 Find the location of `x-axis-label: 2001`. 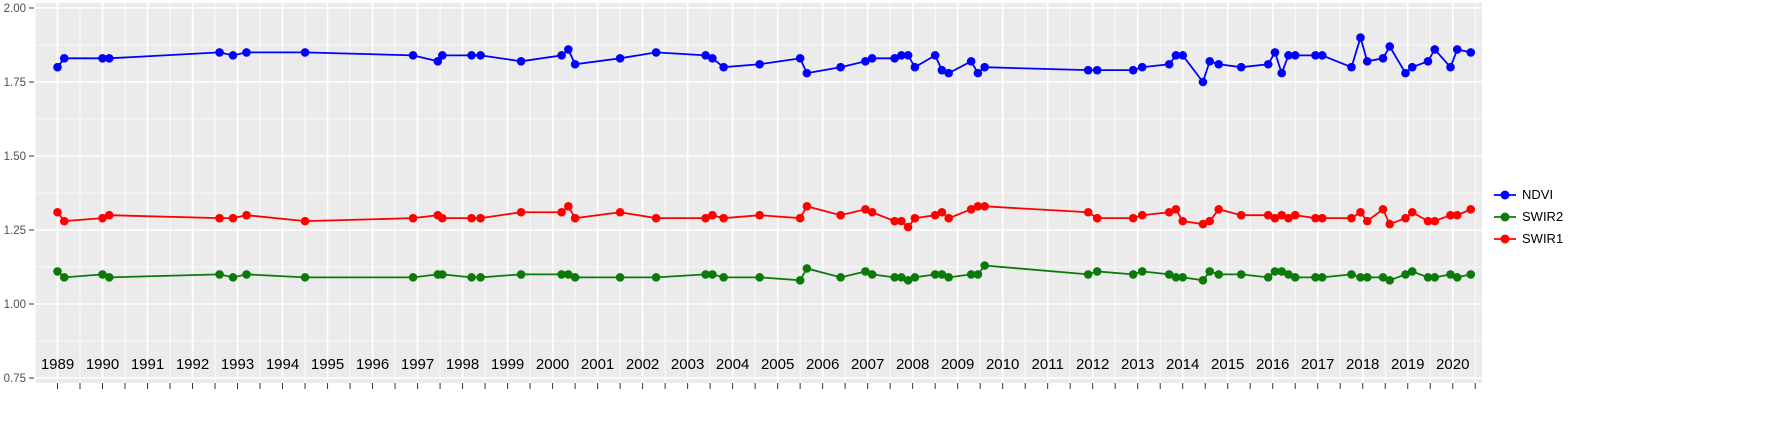

x-axis-label: 2001 is located at coordinates (597, 364).